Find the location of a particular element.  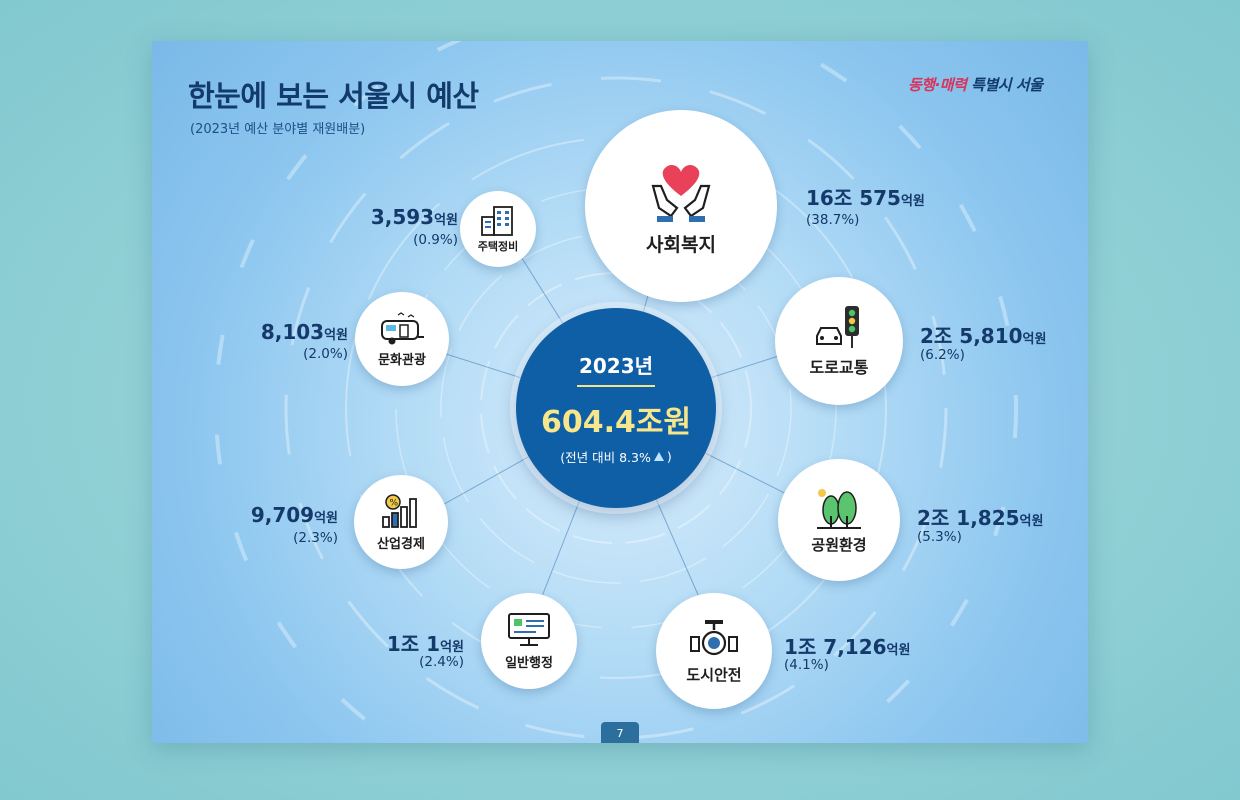

apartment-building-icon is located at coordinates (497, 220).